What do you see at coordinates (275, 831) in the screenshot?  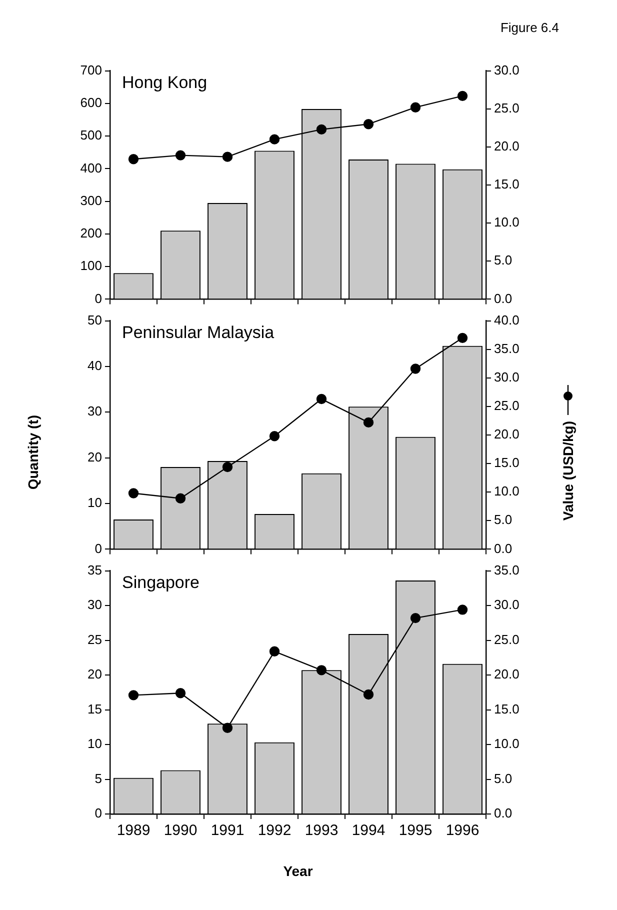 I see `x-tick-label: 1992` at bounding box center [275, 831].